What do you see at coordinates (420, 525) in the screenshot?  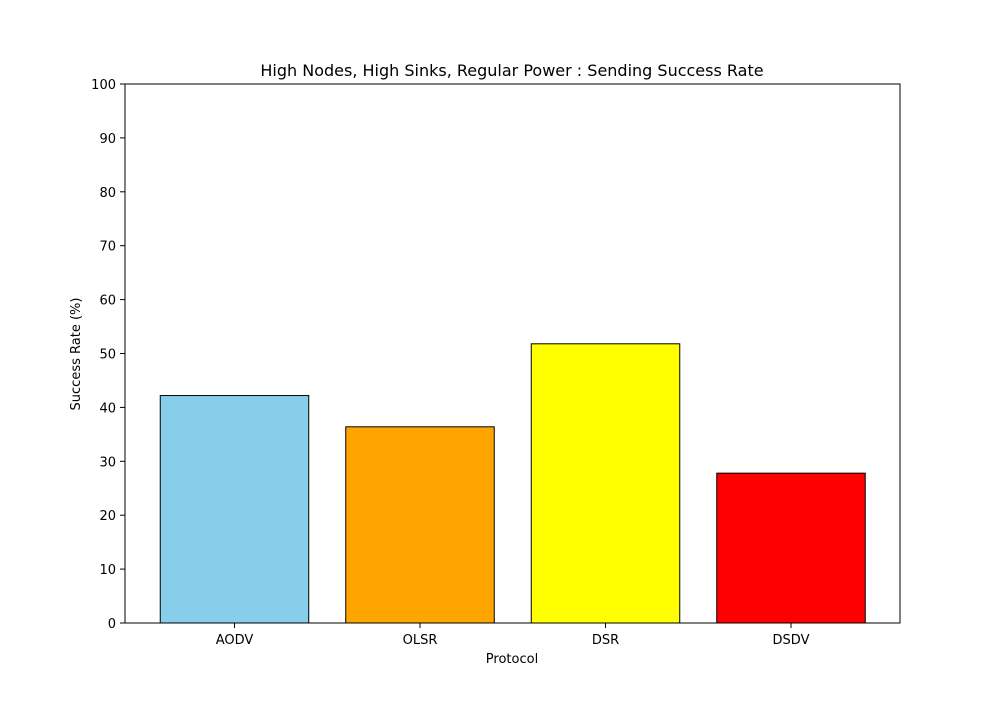 I see `bar-olsr` at bounding box center [420, 525].